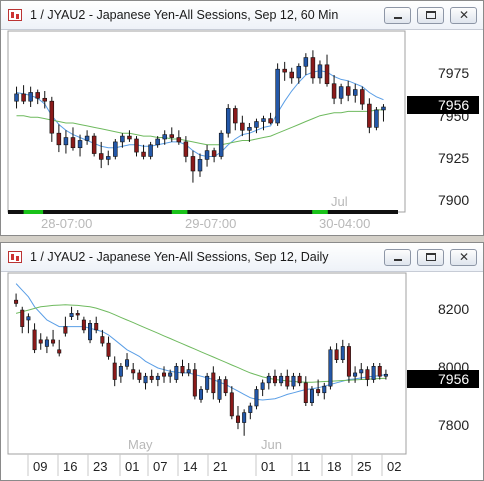 This screenshot has height=481, width=484. What do you see at coordinates (453, 73) in the screenshot?
I see `y-tick-label: 7975` at bounding box center [453, 73].